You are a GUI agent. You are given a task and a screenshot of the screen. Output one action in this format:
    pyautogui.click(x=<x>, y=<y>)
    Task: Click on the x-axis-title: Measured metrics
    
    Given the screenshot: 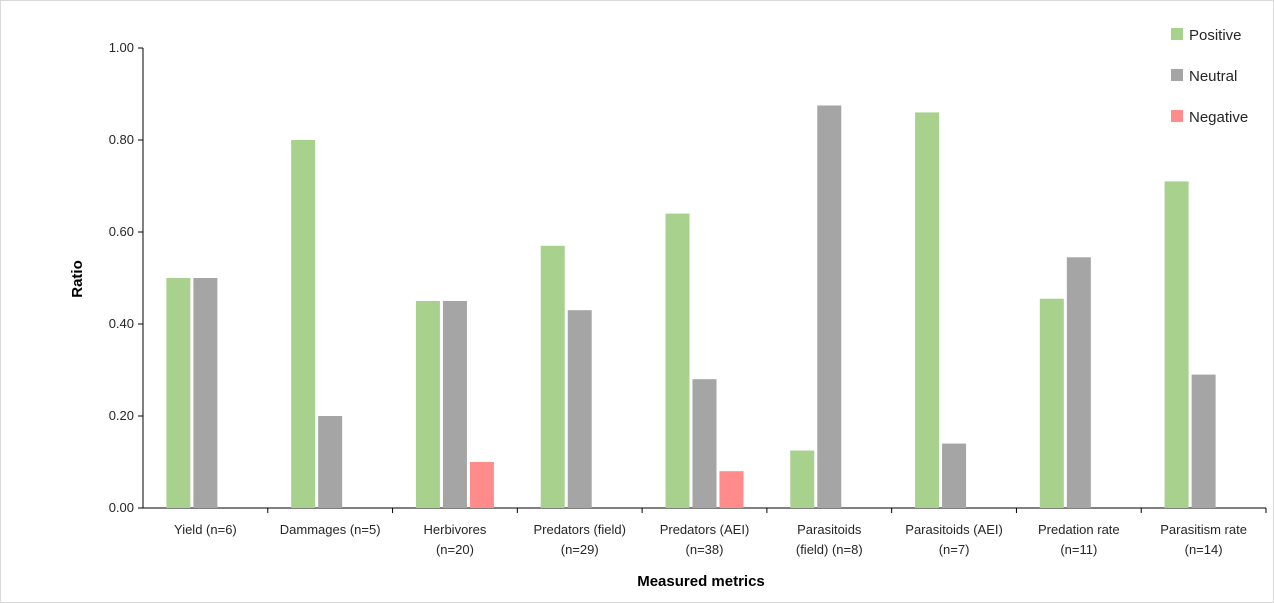 What is the action you would take?
    pyautogui.click(x=701, y=581)
    